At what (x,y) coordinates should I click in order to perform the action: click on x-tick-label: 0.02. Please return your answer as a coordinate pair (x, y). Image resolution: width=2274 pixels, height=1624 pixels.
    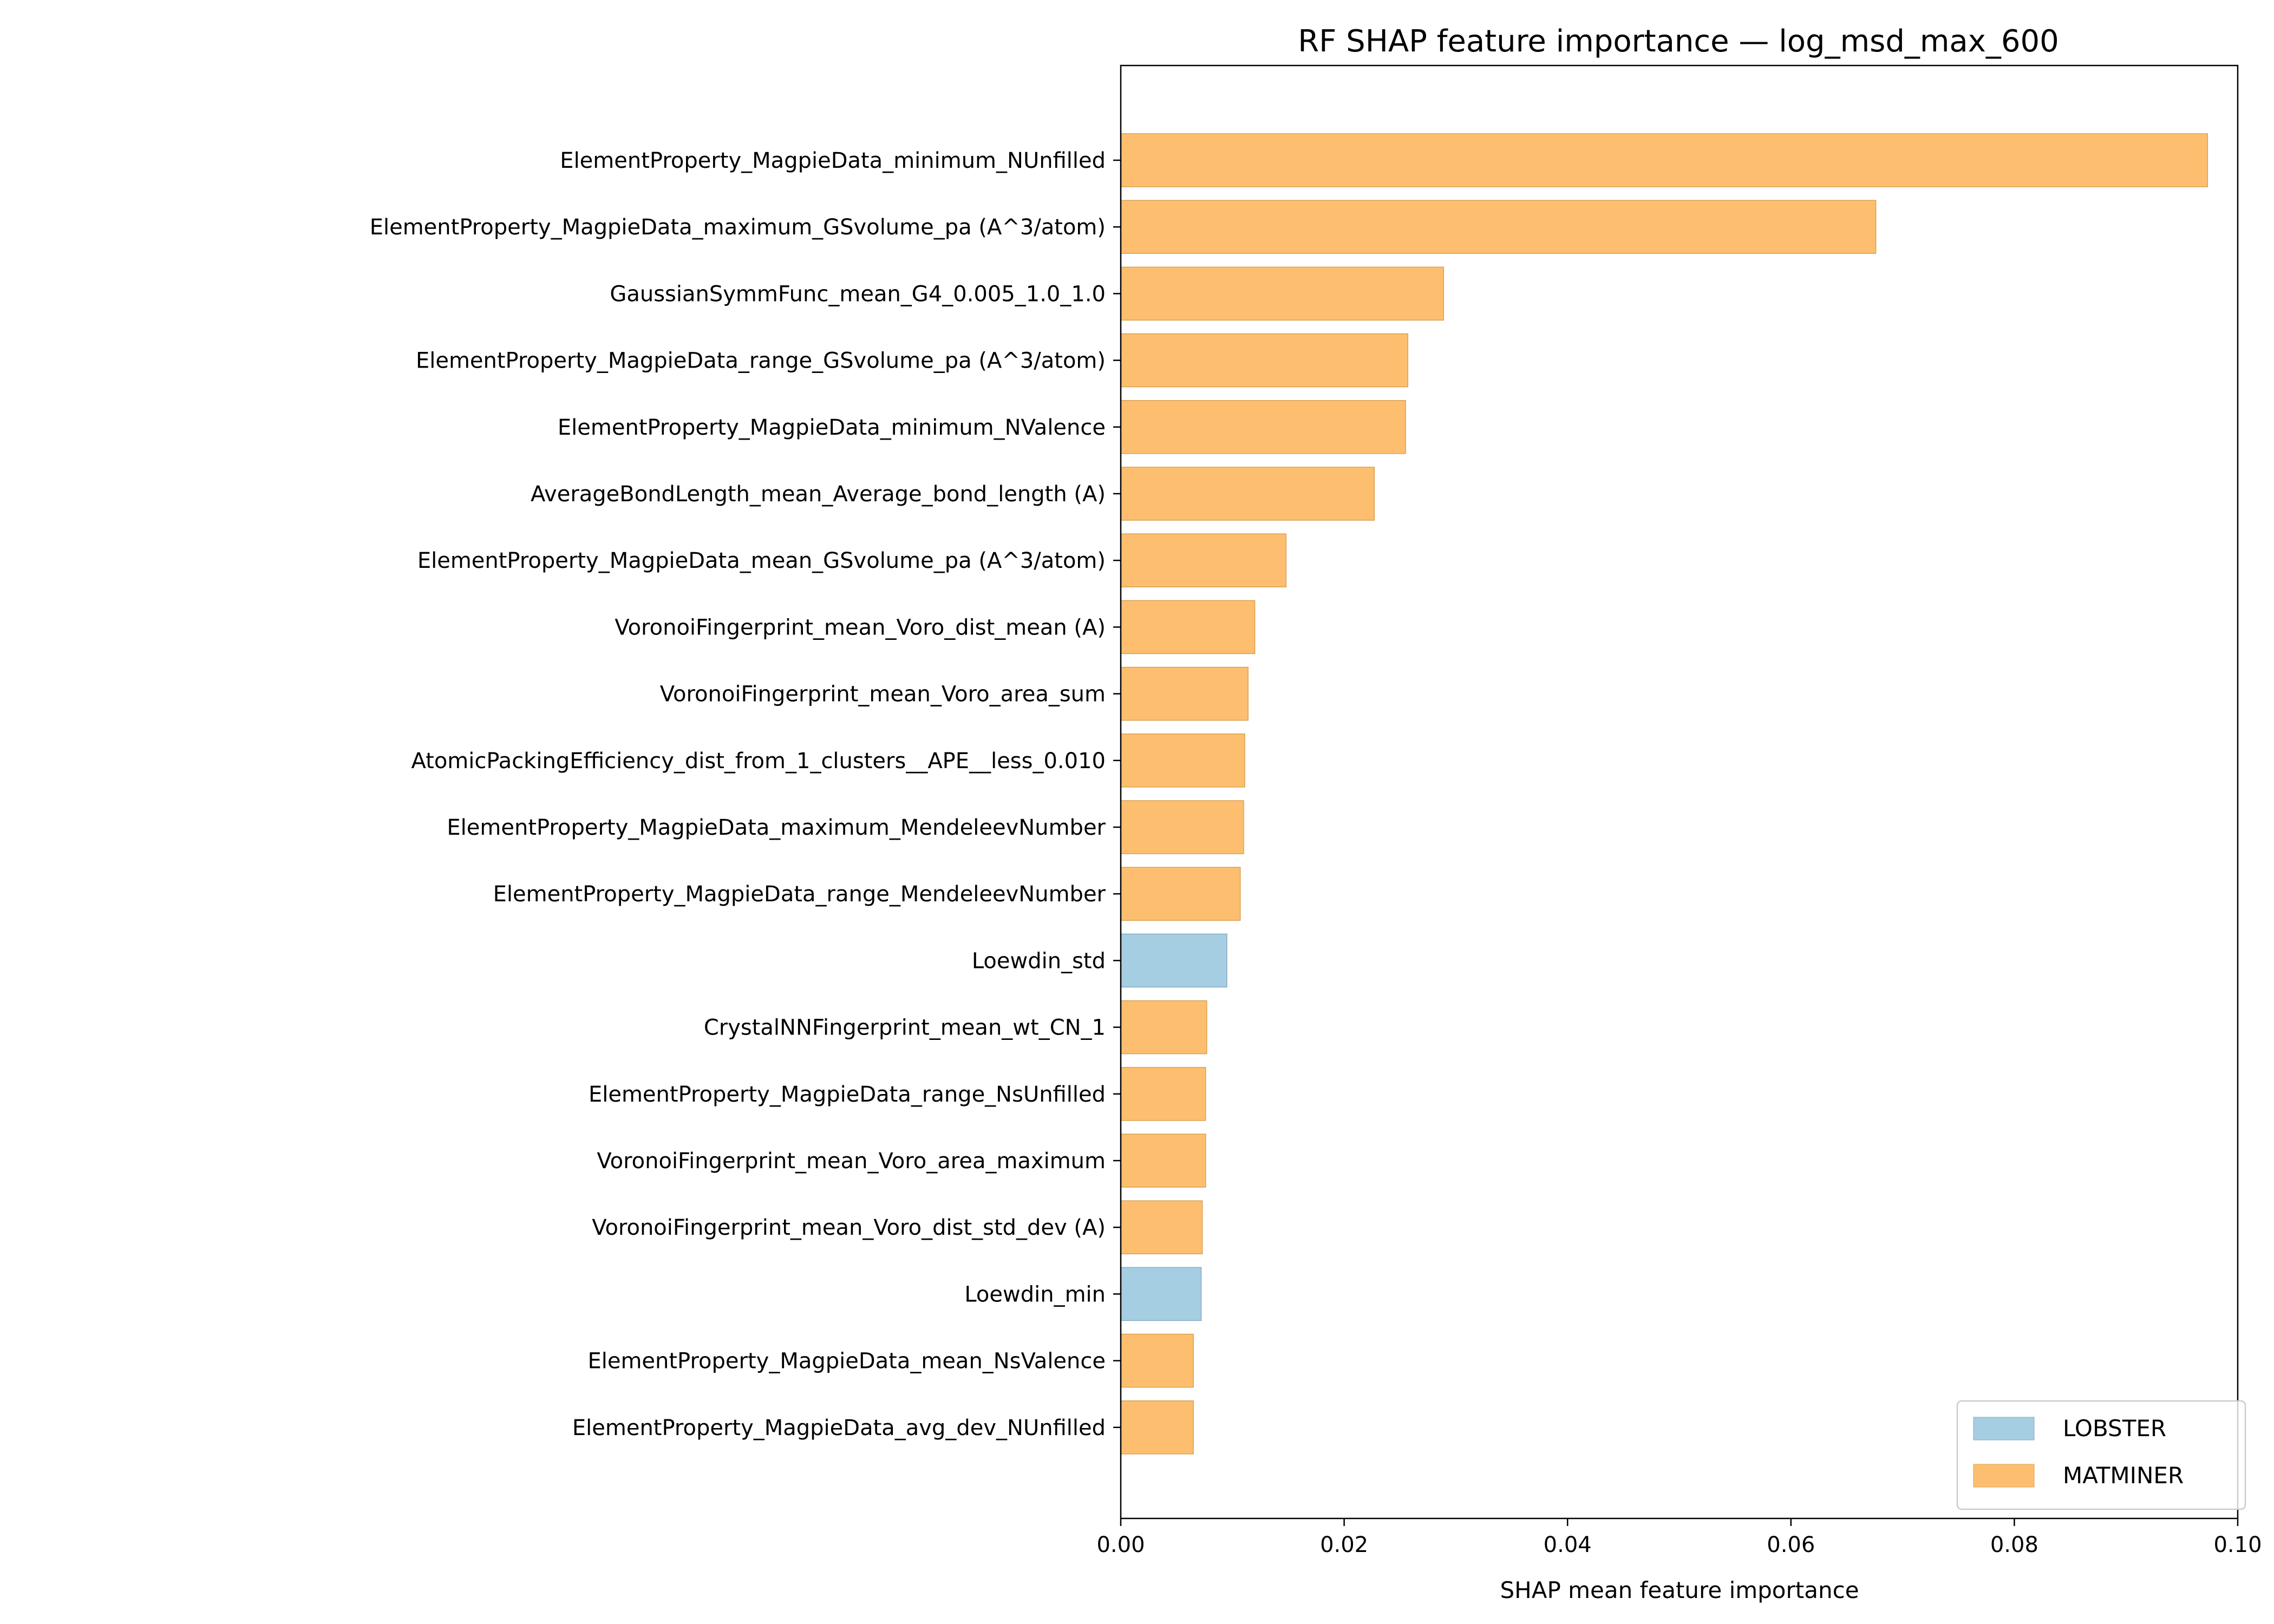
    Looking at the image, I should click on (1344, 1545).